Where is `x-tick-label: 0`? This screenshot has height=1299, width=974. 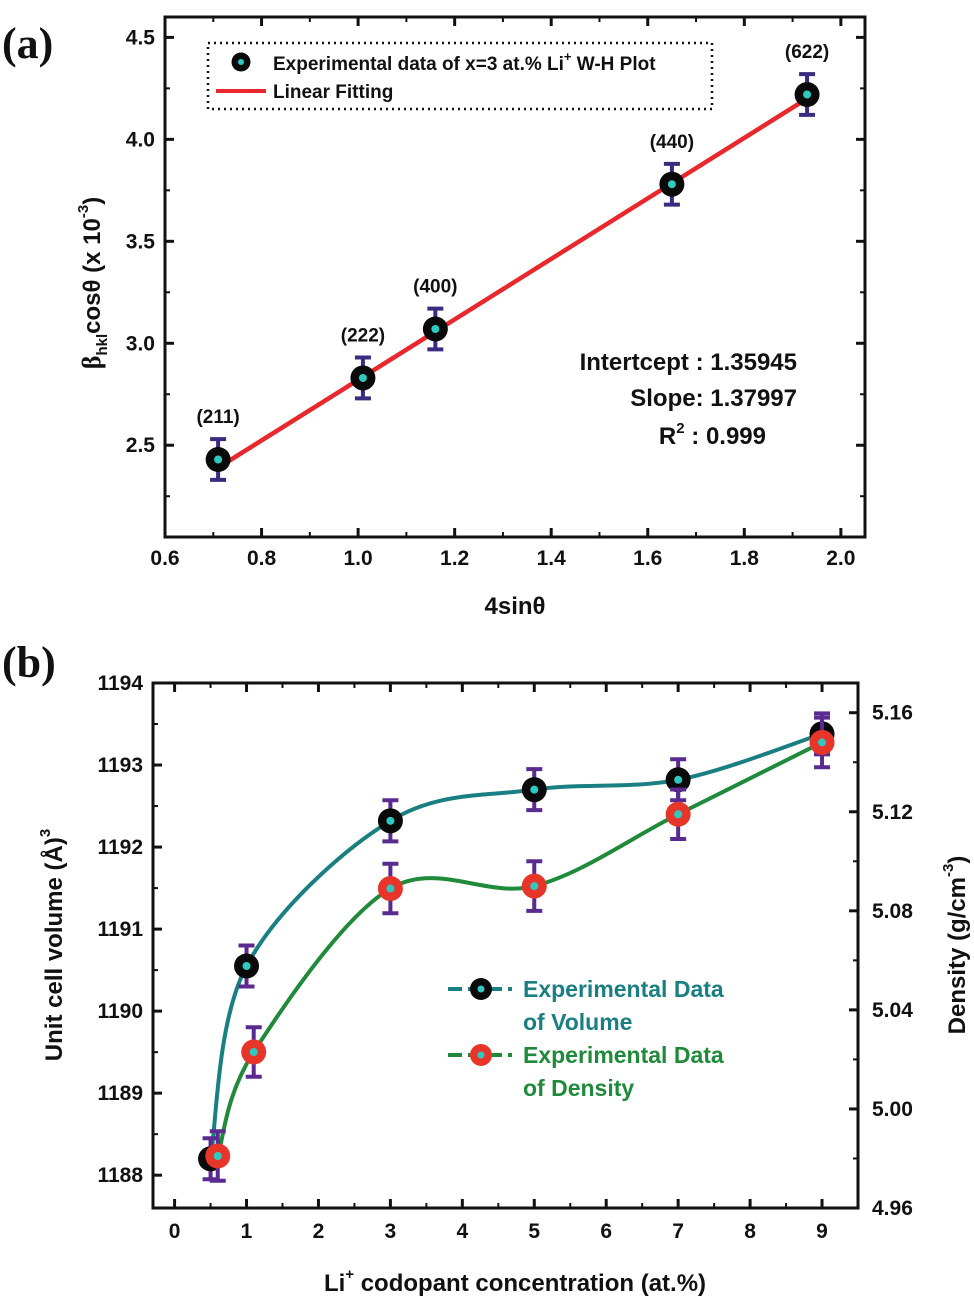
x-tick-label: 0 is located at coordinates (175, 1231).